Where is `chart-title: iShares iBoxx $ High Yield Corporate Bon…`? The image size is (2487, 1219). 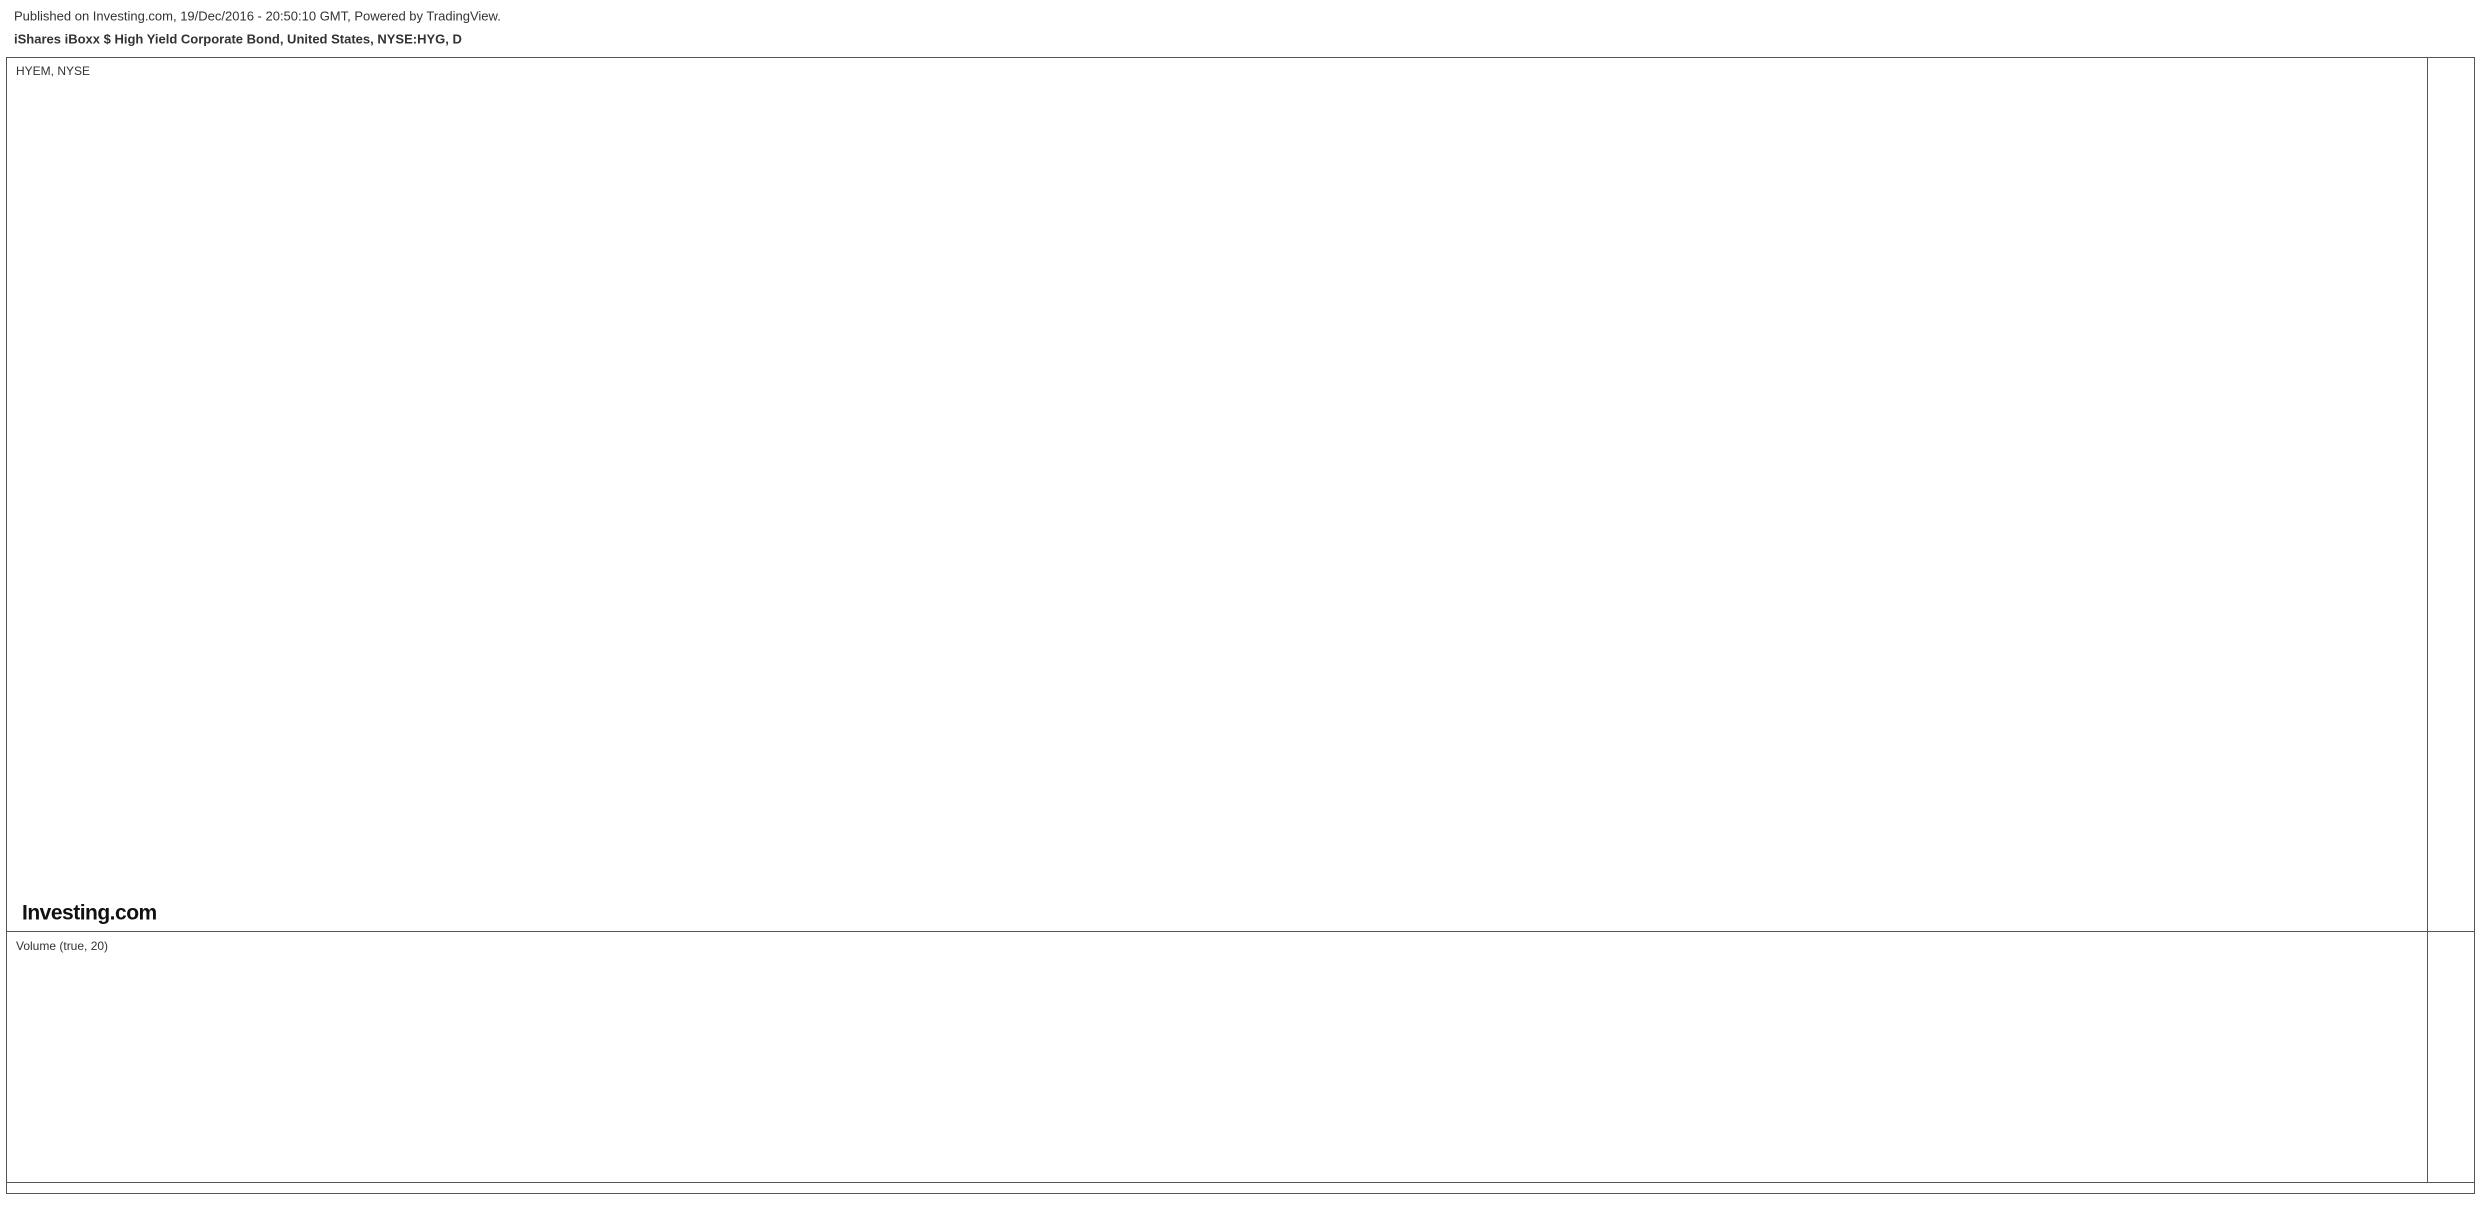 chart-title: iShares iBoxx $ High Yield Corporate Bon… is located at coordinates (238, 38).